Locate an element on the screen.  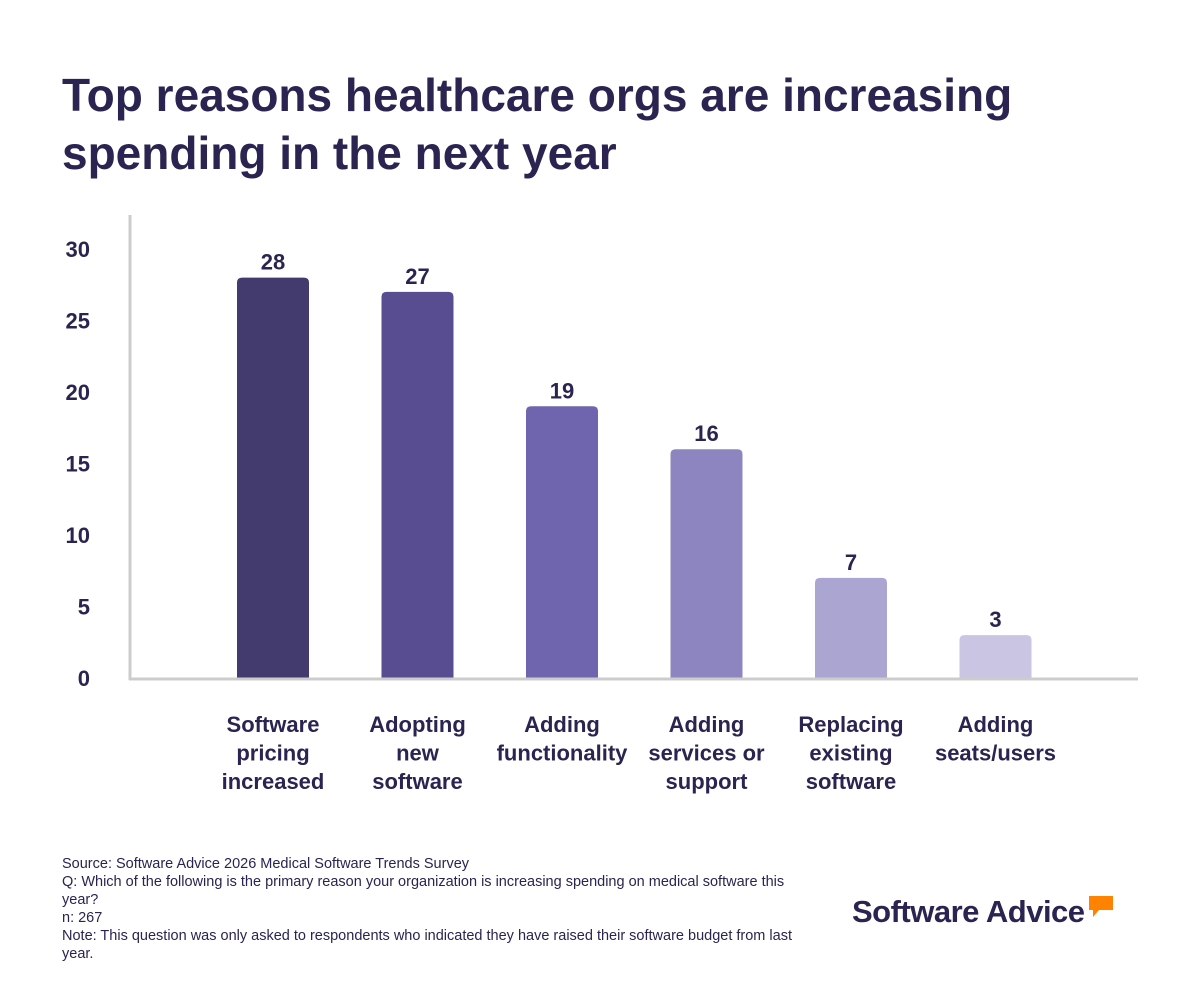
logo-text: Software Advice is located at coordinates (968, 911).